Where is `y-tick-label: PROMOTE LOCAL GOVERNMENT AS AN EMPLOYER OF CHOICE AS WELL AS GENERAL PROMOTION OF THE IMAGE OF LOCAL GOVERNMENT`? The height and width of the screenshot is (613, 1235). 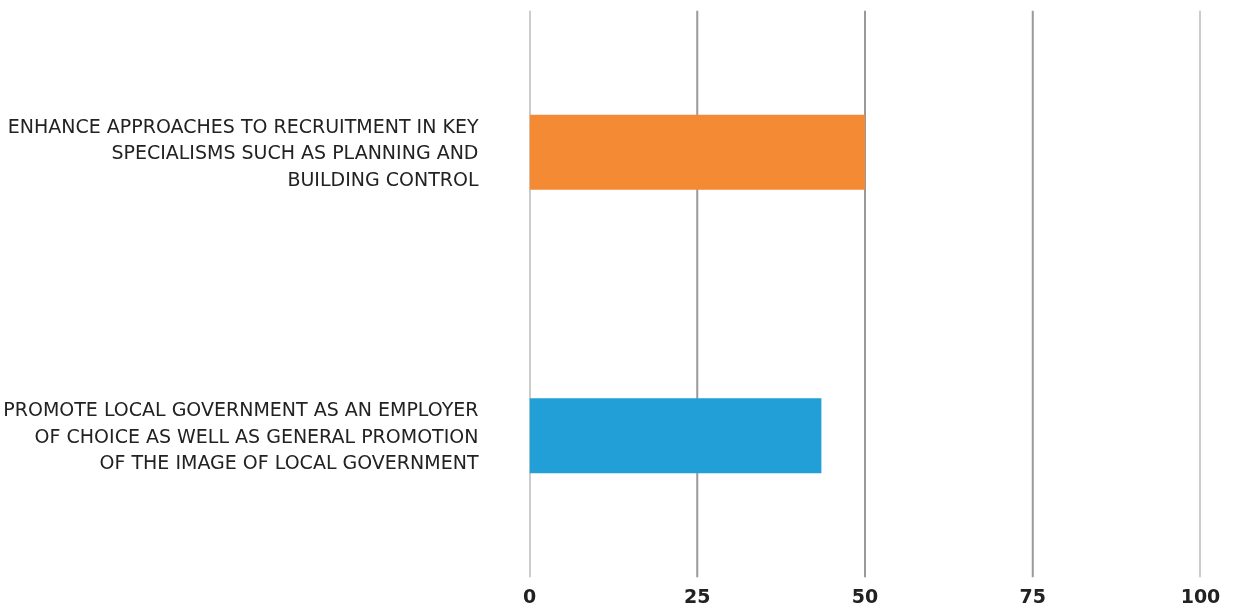
y-tick-label: PROMOTE LOCAL GOVERNMENT AS AN EMPLOYER OF CHOICE AS WELL AS GENERAL PROMOTION OF THE IMAGE OF LOCAL GOVERNMENT is located at coordinates (241, 436).